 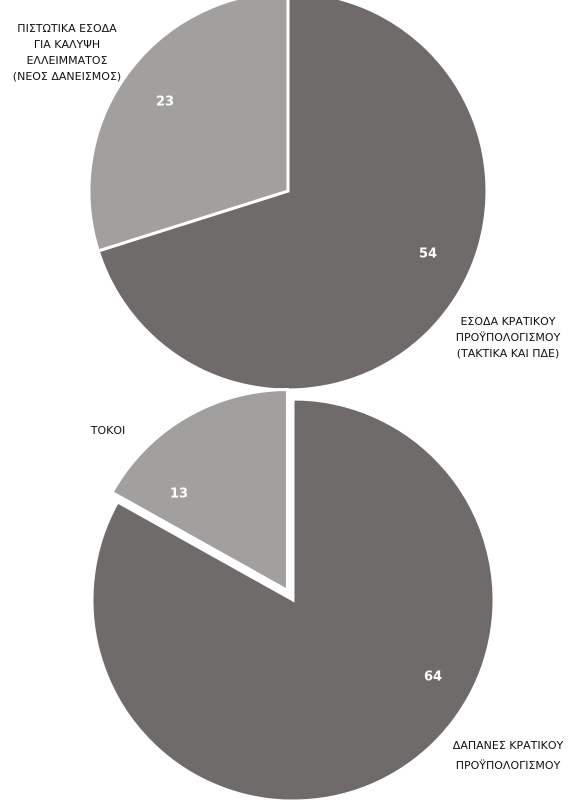 I want to click on category-label-line: ΓΙΑ ΚΑΛΥΨΗ, so click(x=67, y=44).